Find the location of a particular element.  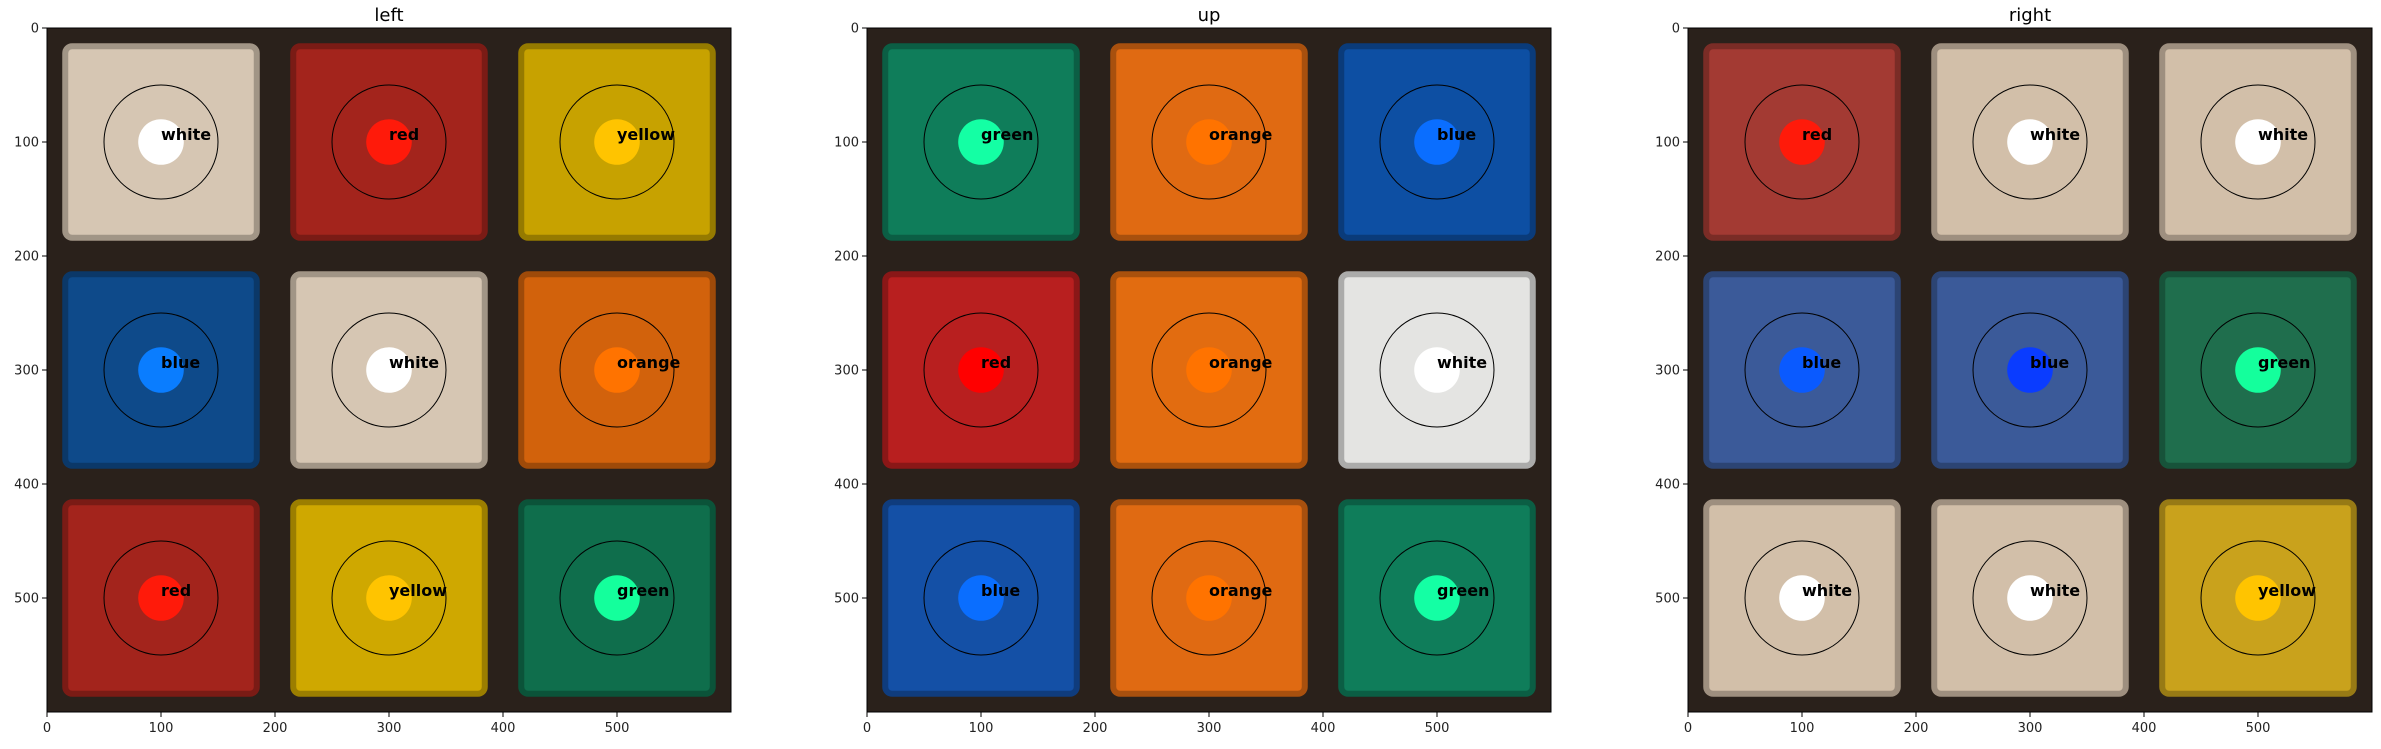

color-label: red is located at coordinates (404, 134).